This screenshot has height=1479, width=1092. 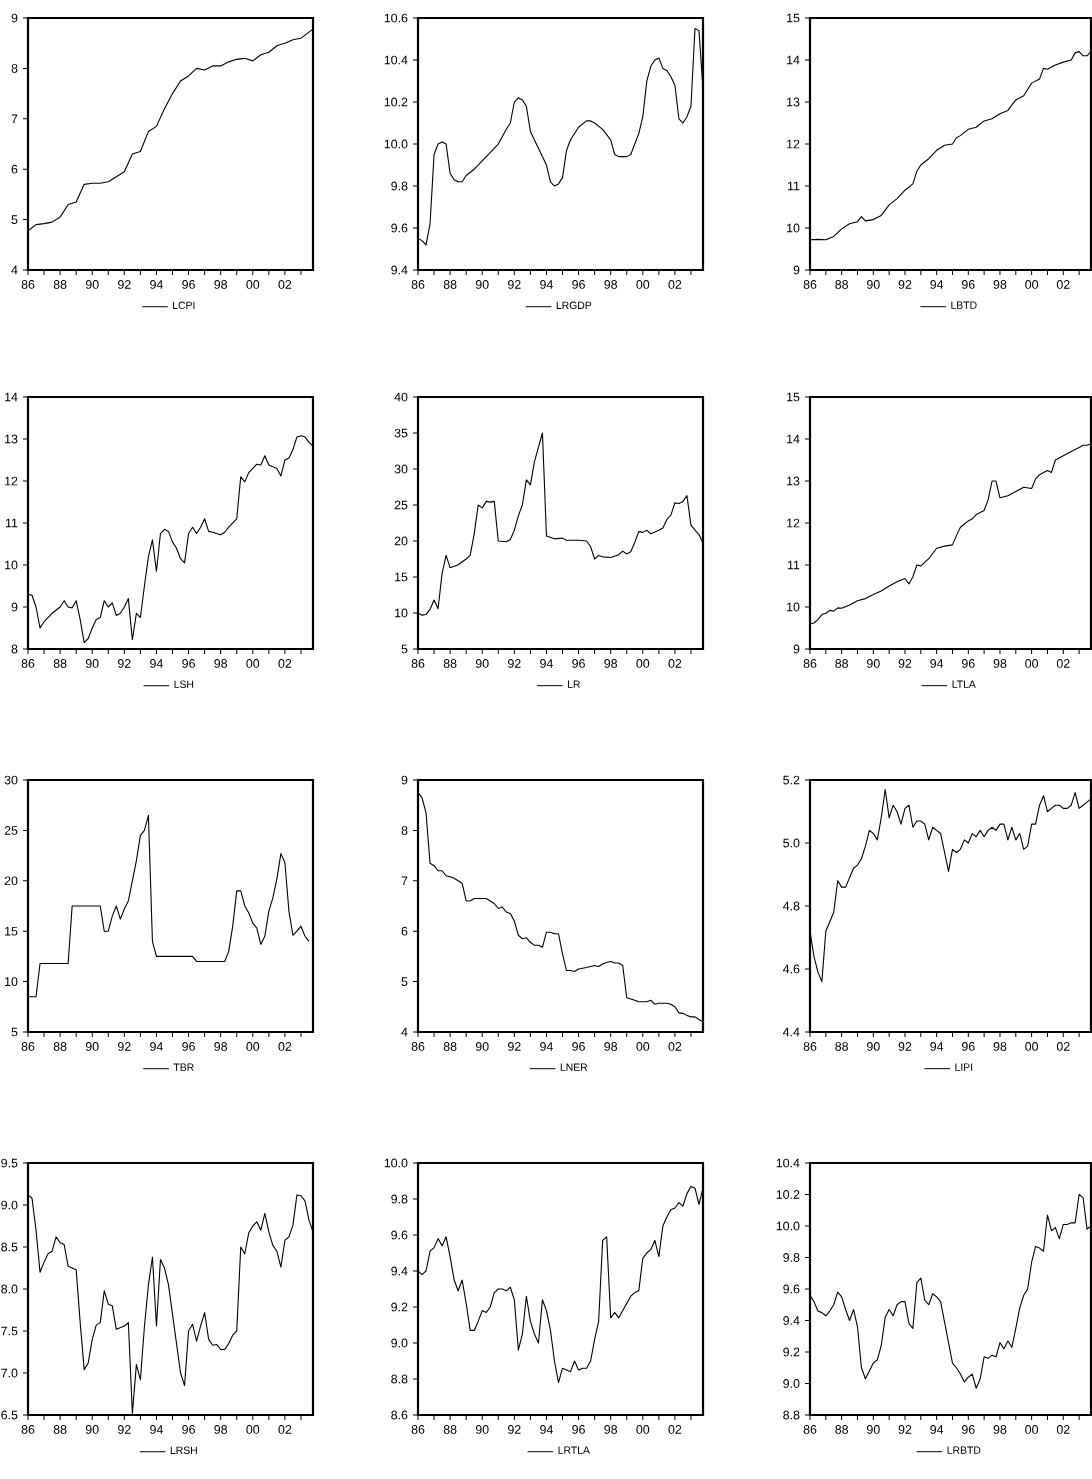 I want to click on y-tick-label: 9.8, so click(x=399, y=1199).